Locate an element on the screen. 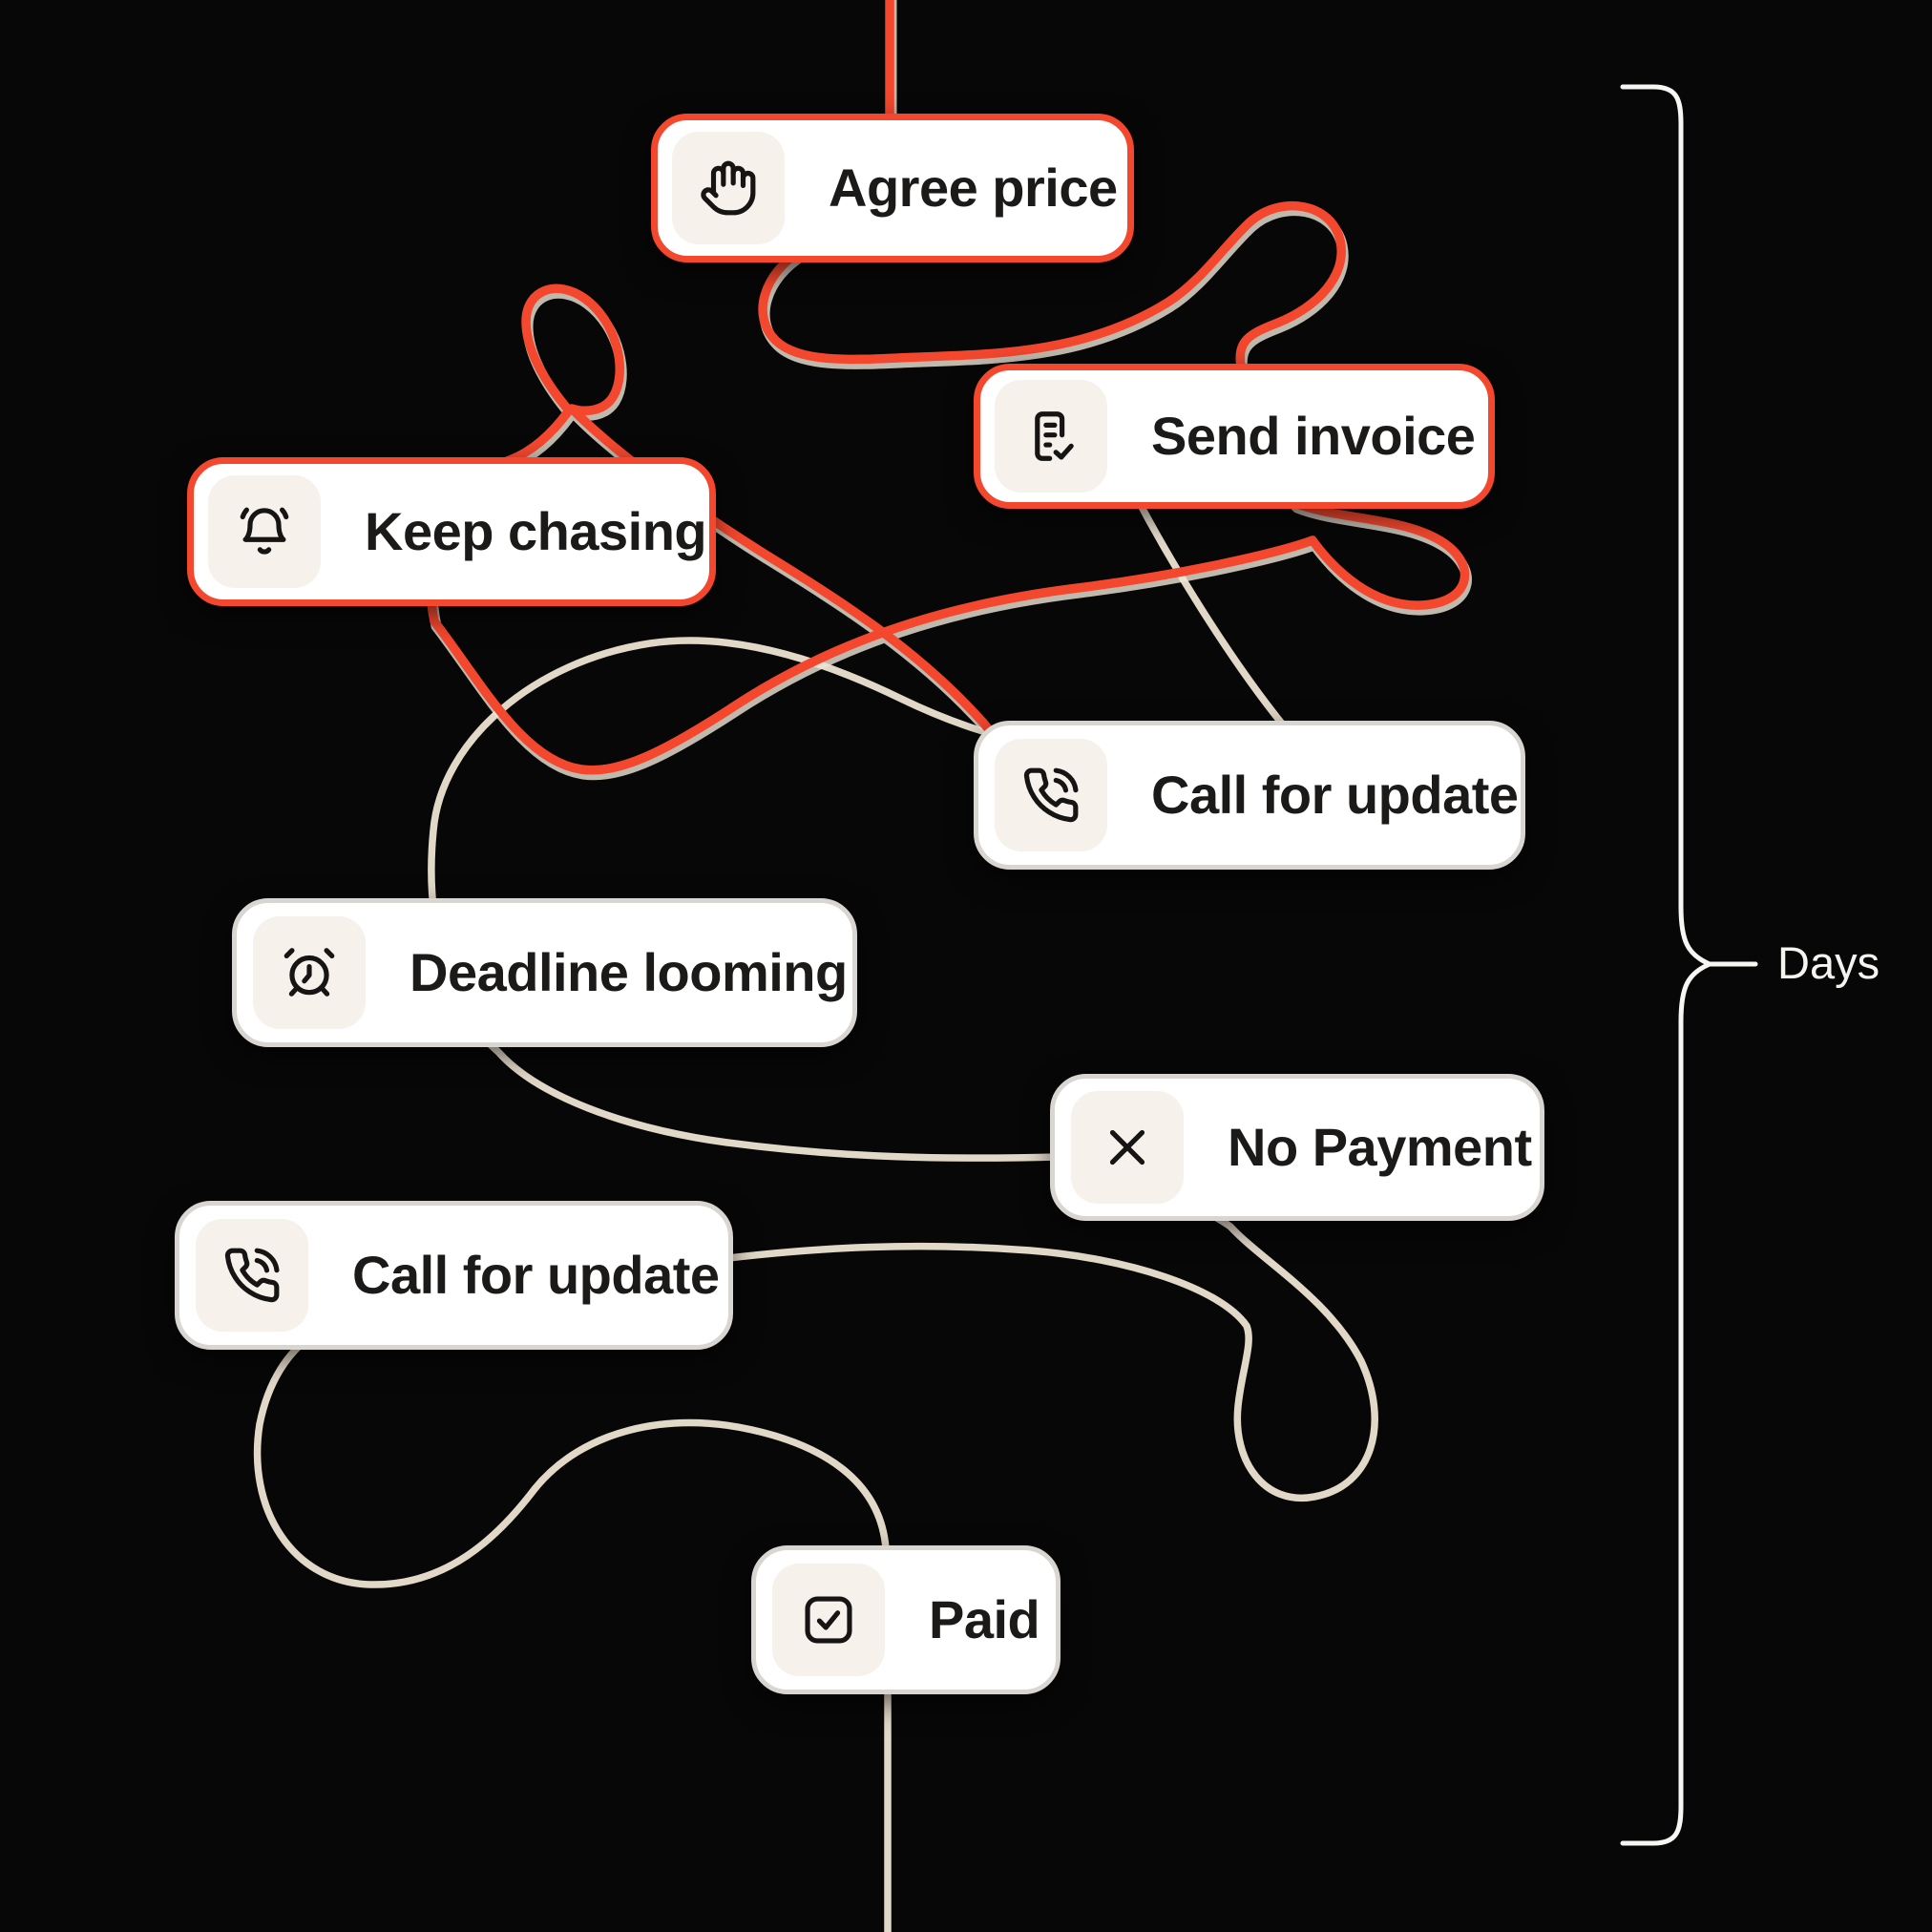  card-send-invoice: Send invoice is located at coordinates (1235, 437).